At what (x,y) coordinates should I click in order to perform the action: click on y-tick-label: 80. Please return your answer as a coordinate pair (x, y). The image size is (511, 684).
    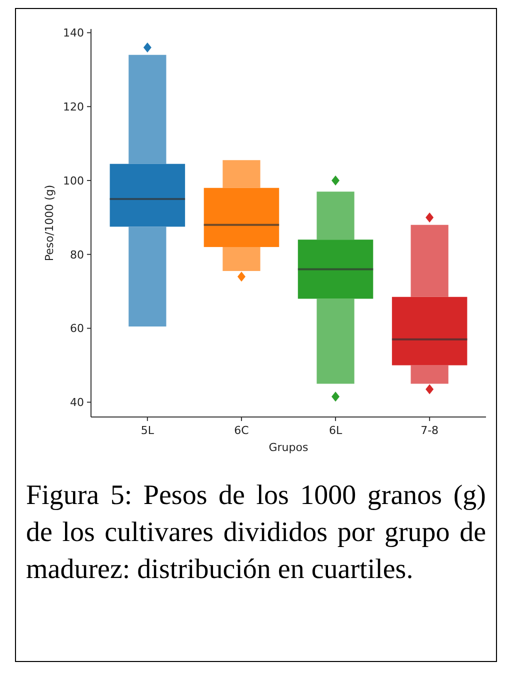
    Looking at the image, I should click on (77, 255).